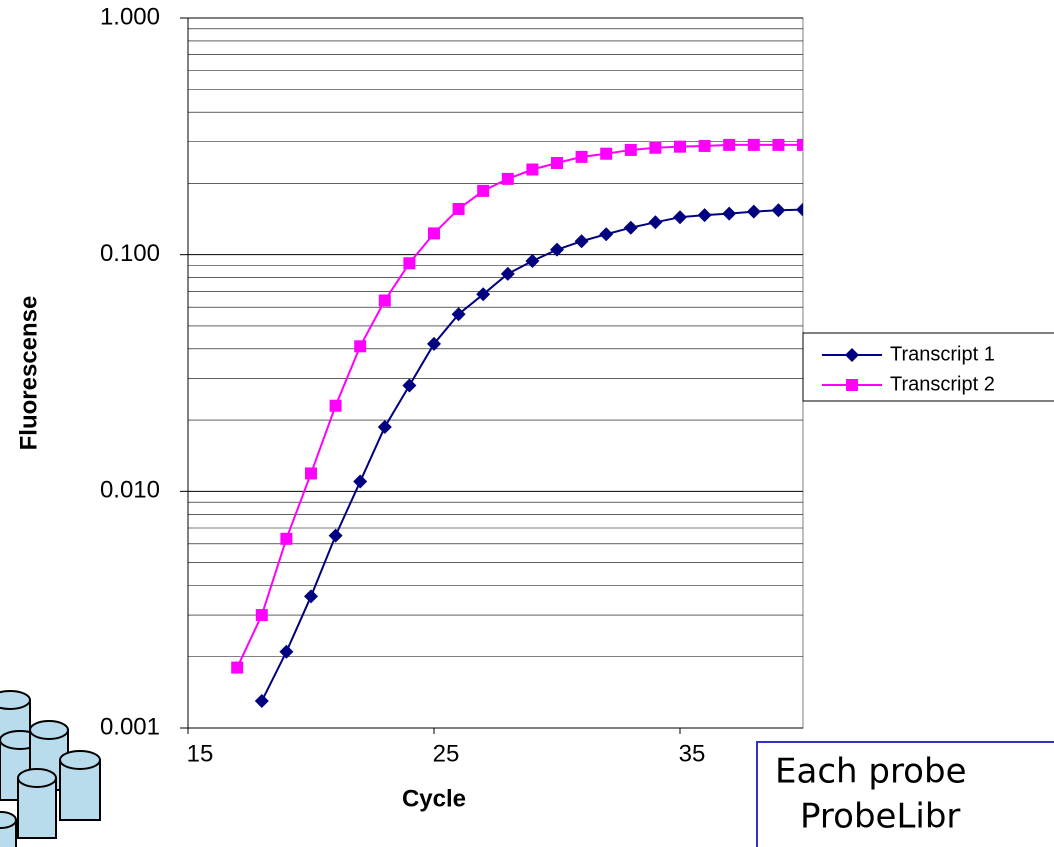 This screenshot has height=847, width=1054. Describe the element at coordinates (880, 817) in the screenshot. I see `note-line: ProbeLibr` at that location.